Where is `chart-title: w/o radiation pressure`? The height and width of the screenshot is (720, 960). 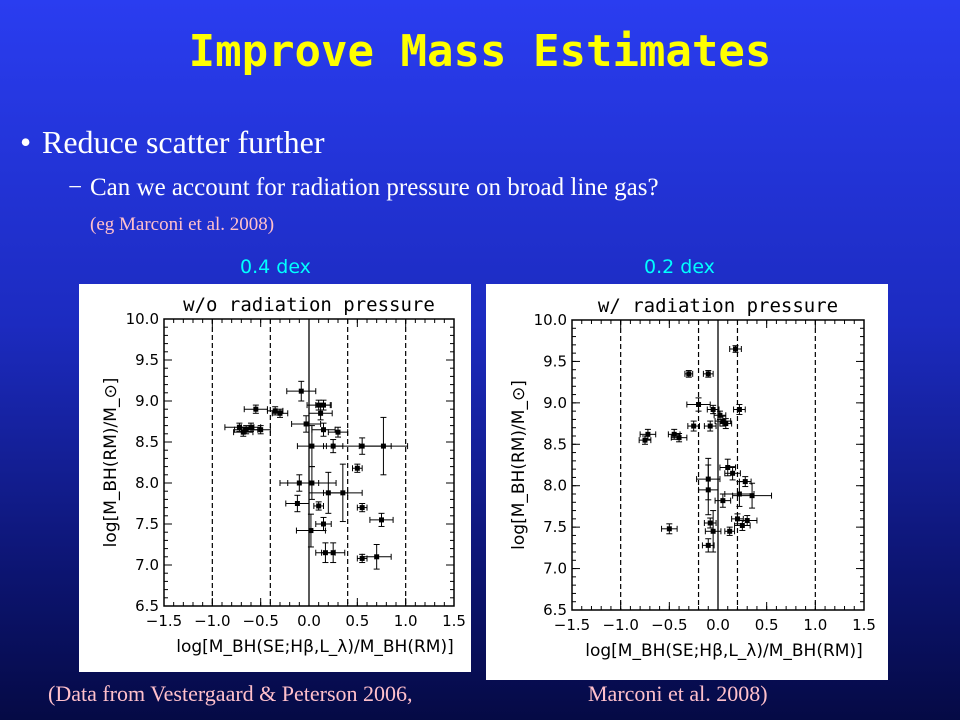 chart-title: w/o radiation pressure is located at coordinates (309, 305).